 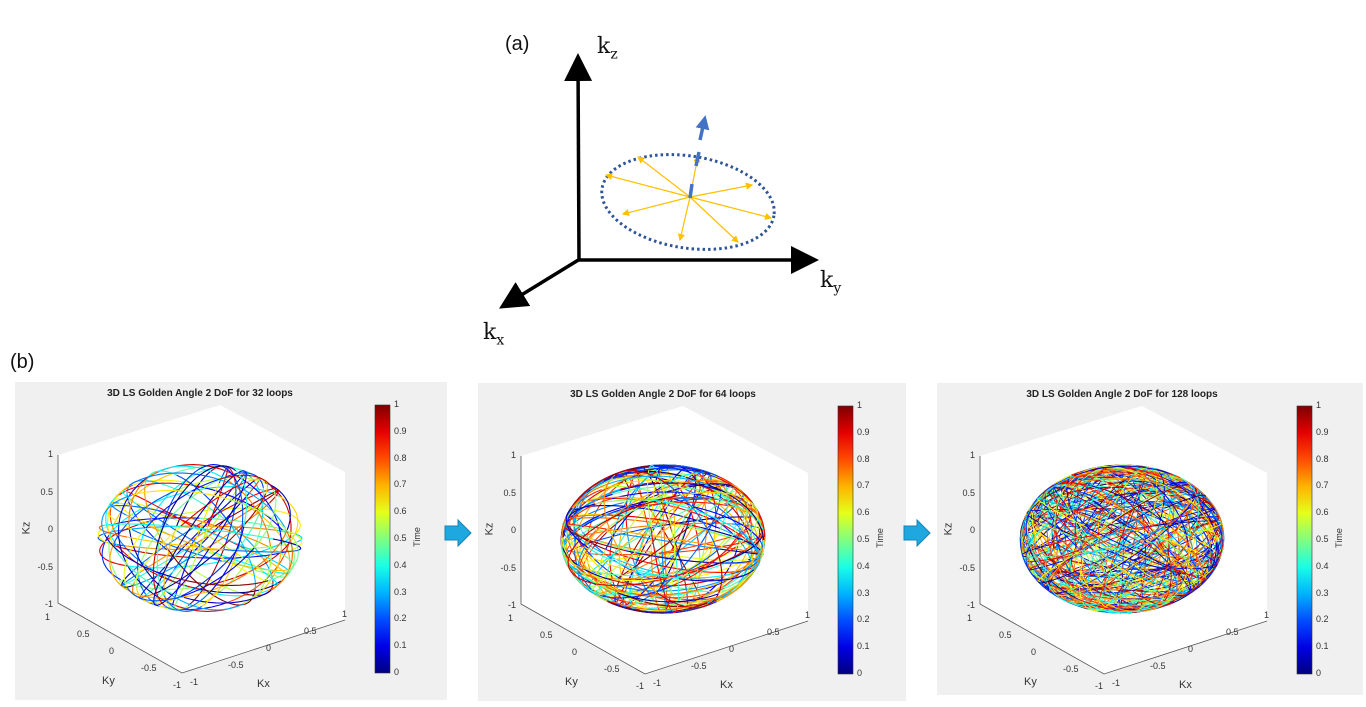 I want to click on kz-tick-label: -1, so click(x=48, y=604).